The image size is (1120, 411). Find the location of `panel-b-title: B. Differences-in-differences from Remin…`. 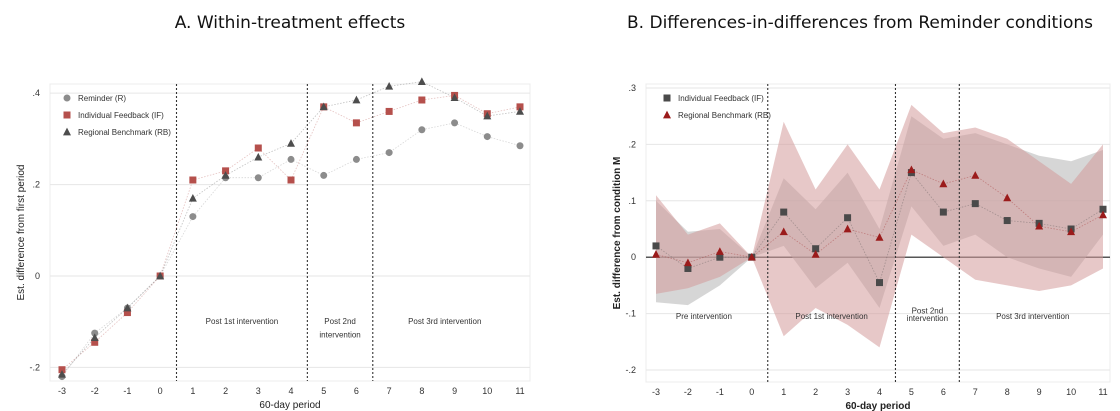

panel-b-title: B. Differences-in-differences from Remin… is located at coordinates (860, 23).